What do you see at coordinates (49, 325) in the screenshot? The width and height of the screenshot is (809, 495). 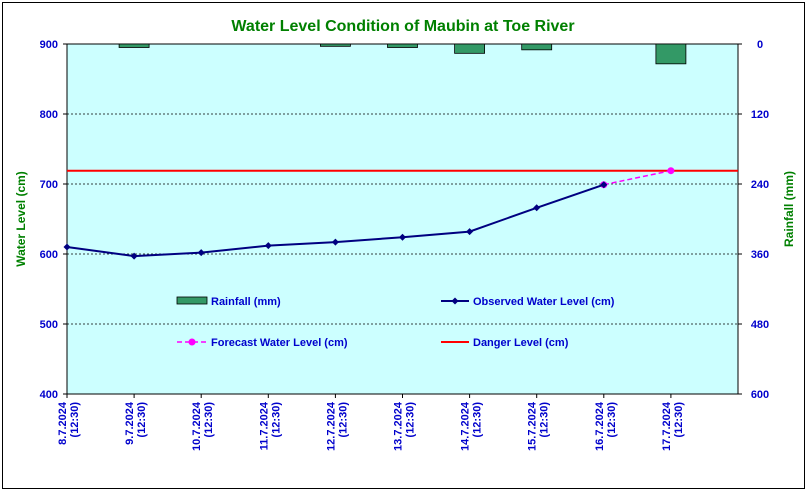 I see `y-tick-label: 500` at bounding box center [49, 325].